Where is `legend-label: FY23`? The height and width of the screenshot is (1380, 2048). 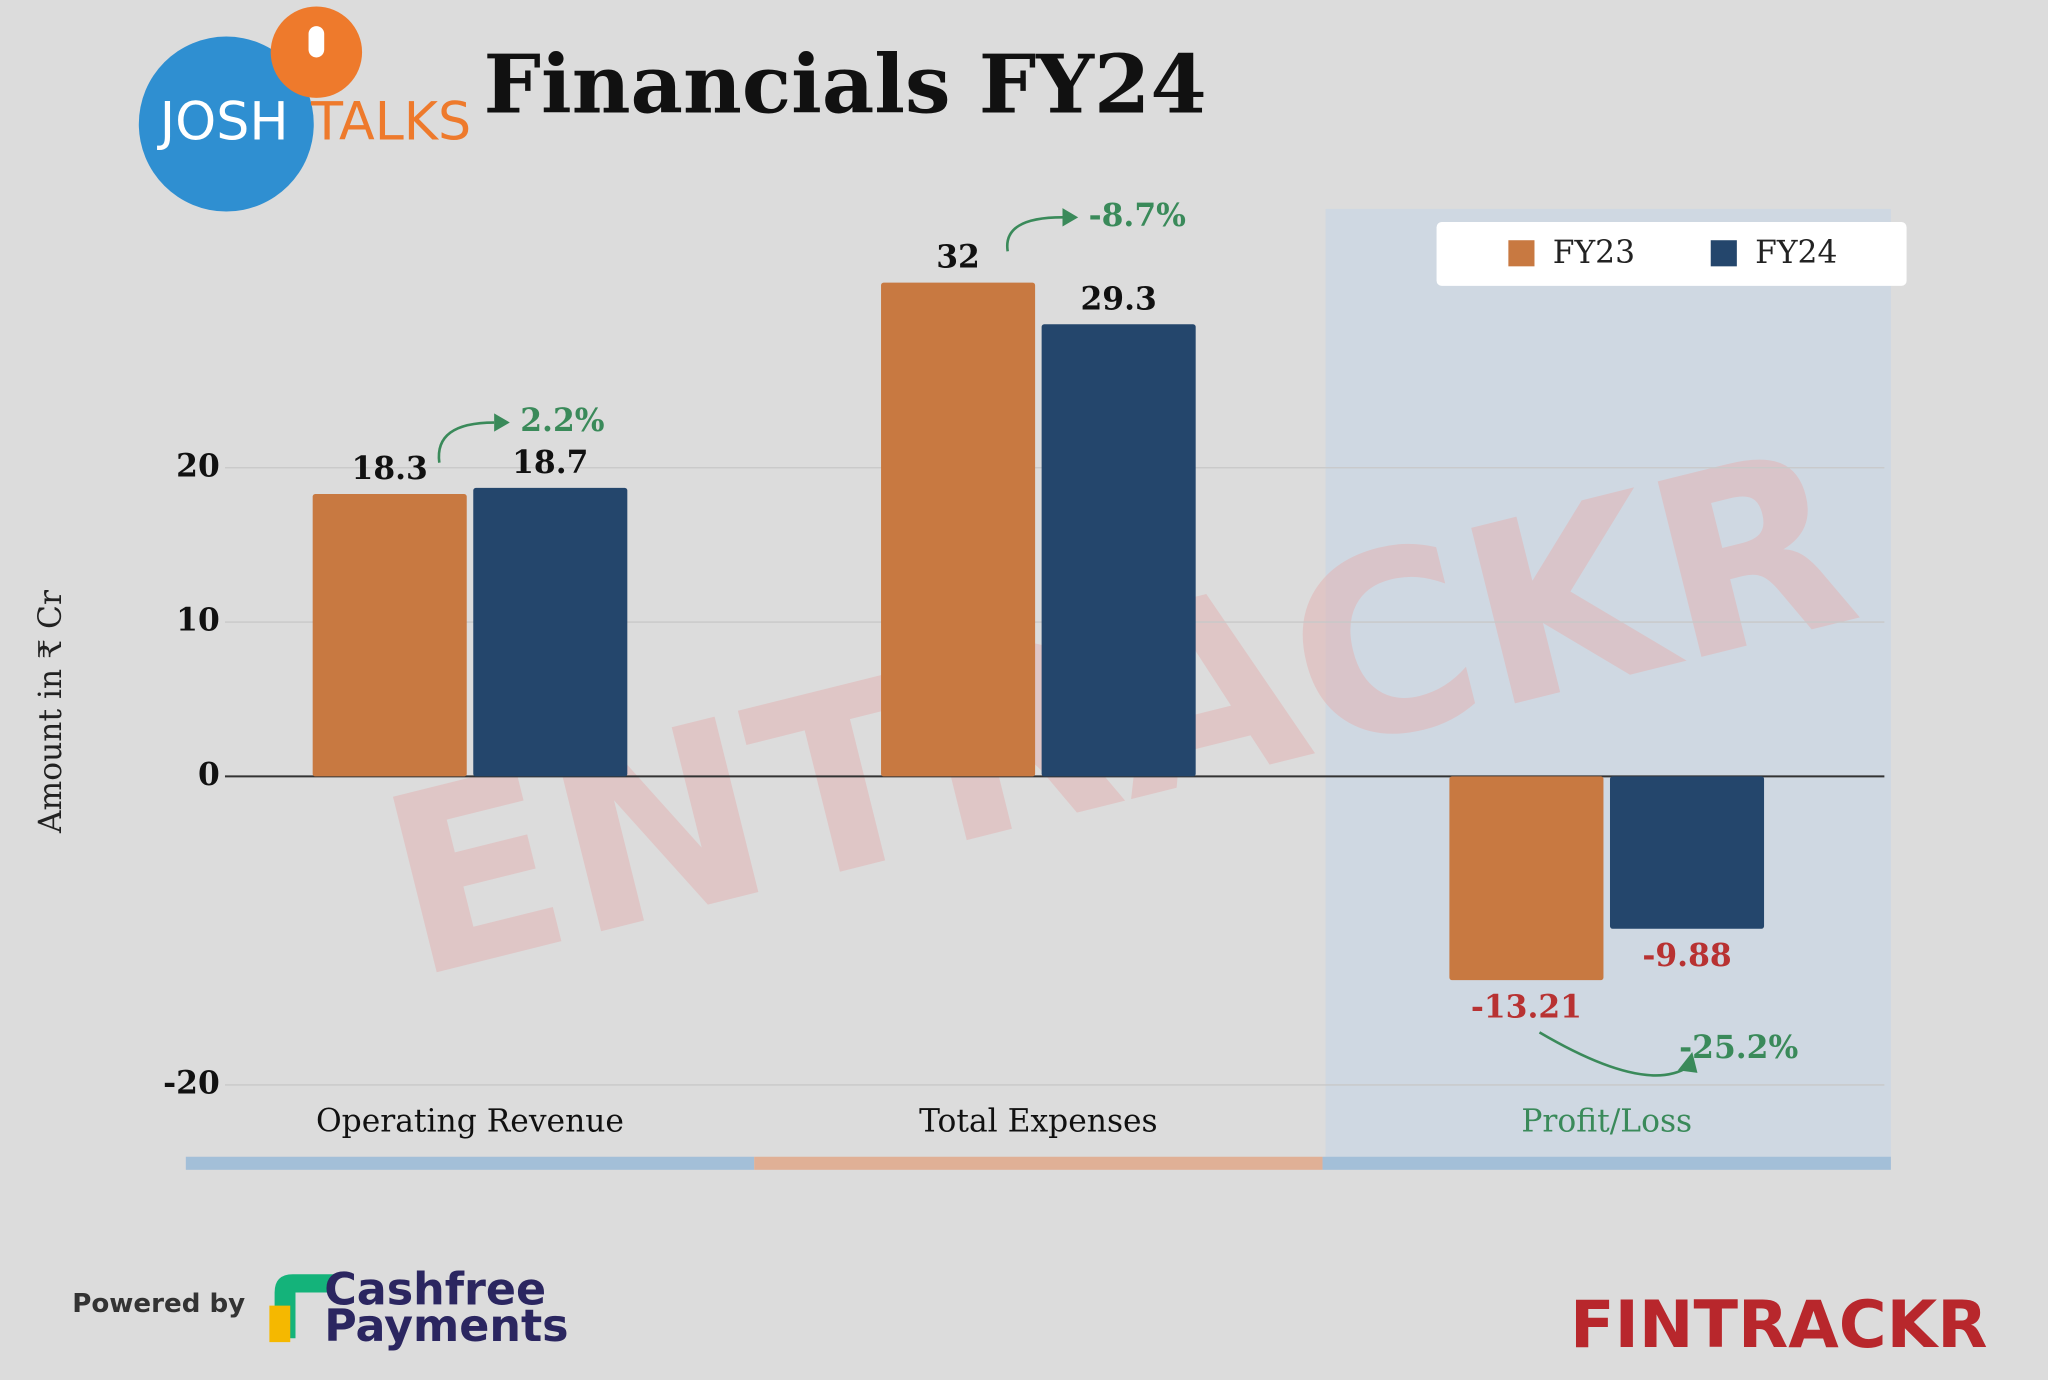 legend-label: FY23 is located at coordinates (1594, 253).